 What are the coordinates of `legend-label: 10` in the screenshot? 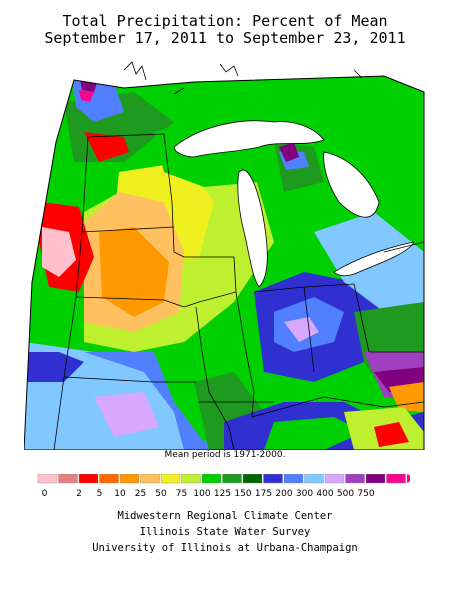 It's located at (120, 494).